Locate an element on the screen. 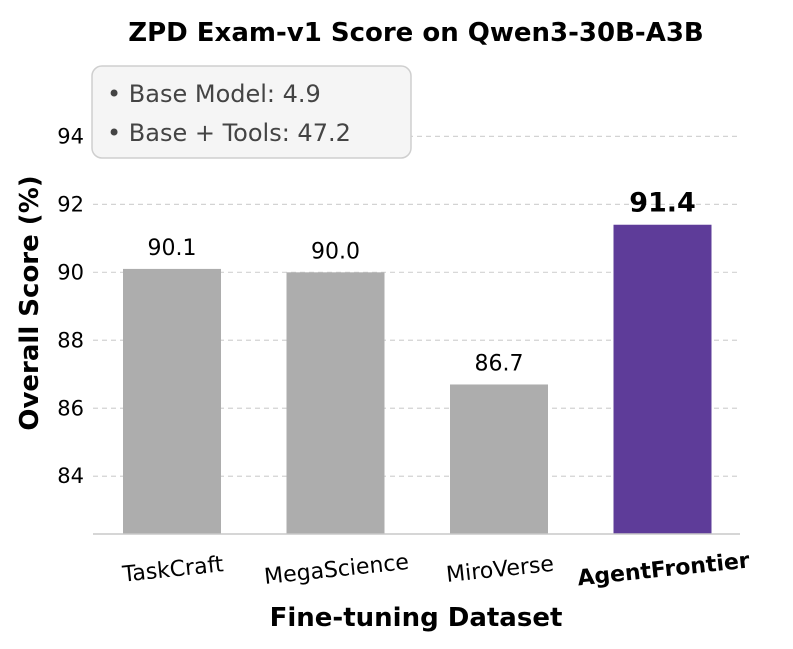 The height and width of the screenshot is (649, 793). x-axis-label: Fine-tuning Dataset is located at coordinates (416, 618).